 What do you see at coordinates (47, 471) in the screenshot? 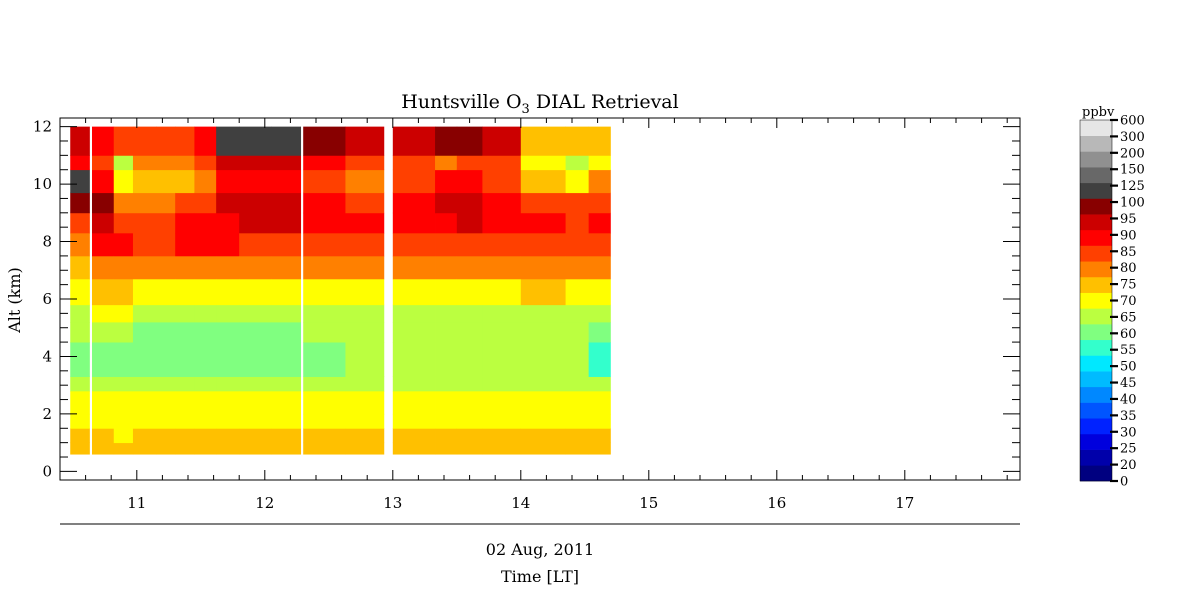
I see `y-tick-label: 0` at bounding box center [47, 471].